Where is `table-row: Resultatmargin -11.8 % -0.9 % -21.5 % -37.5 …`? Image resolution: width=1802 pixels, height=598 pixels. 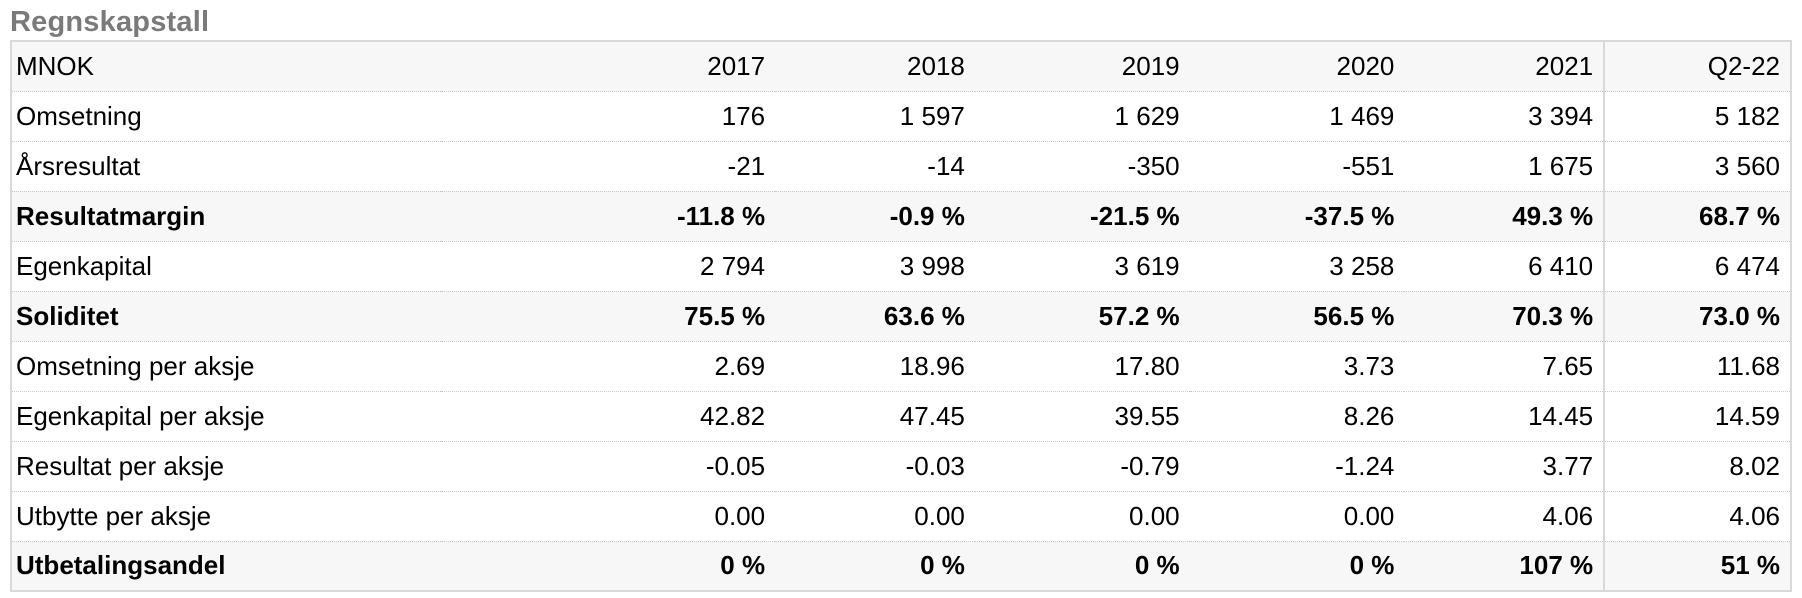
table-row: Resultatmargin -11.8 % -0.9 % -21.5 % -37.5 … is located at coordinates (901, 216).